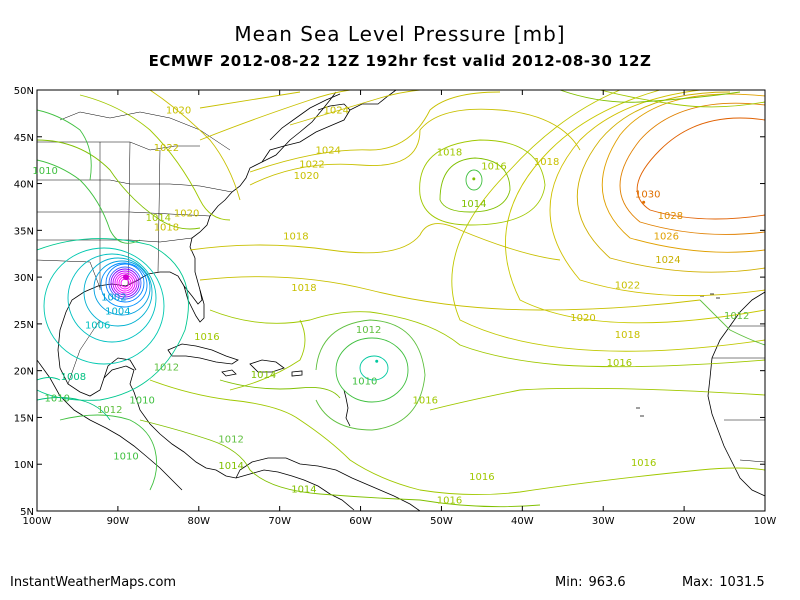 This screenshot has width=800, height=600. What do you see at coordinates (97, 326) in the screenshot?
I see `contour-label: 1006` at bounding box center [97, 326].